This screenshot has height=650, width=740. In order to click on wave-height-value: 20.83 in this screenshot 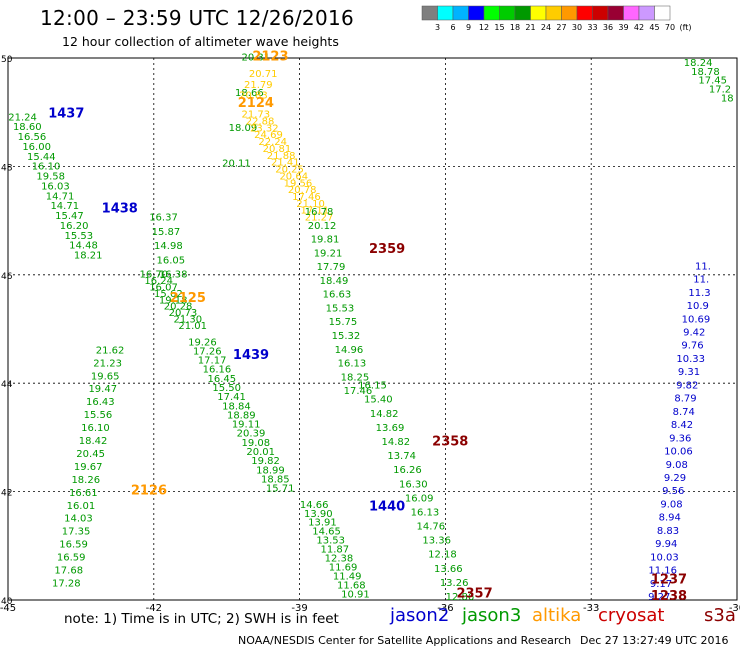, I will do `click(253, 96)`.